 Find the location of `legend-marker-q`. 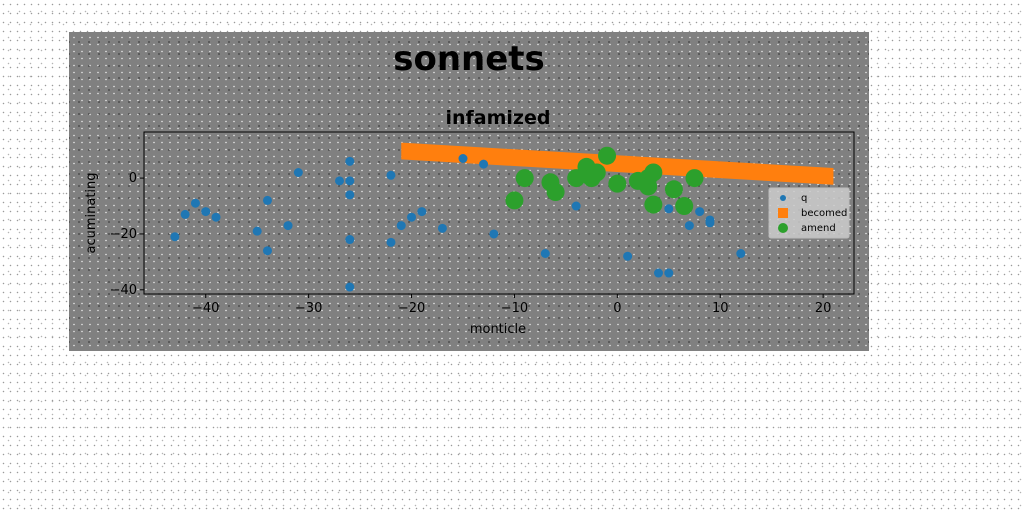

legend-marker-q is located at coordinates (783, 198).